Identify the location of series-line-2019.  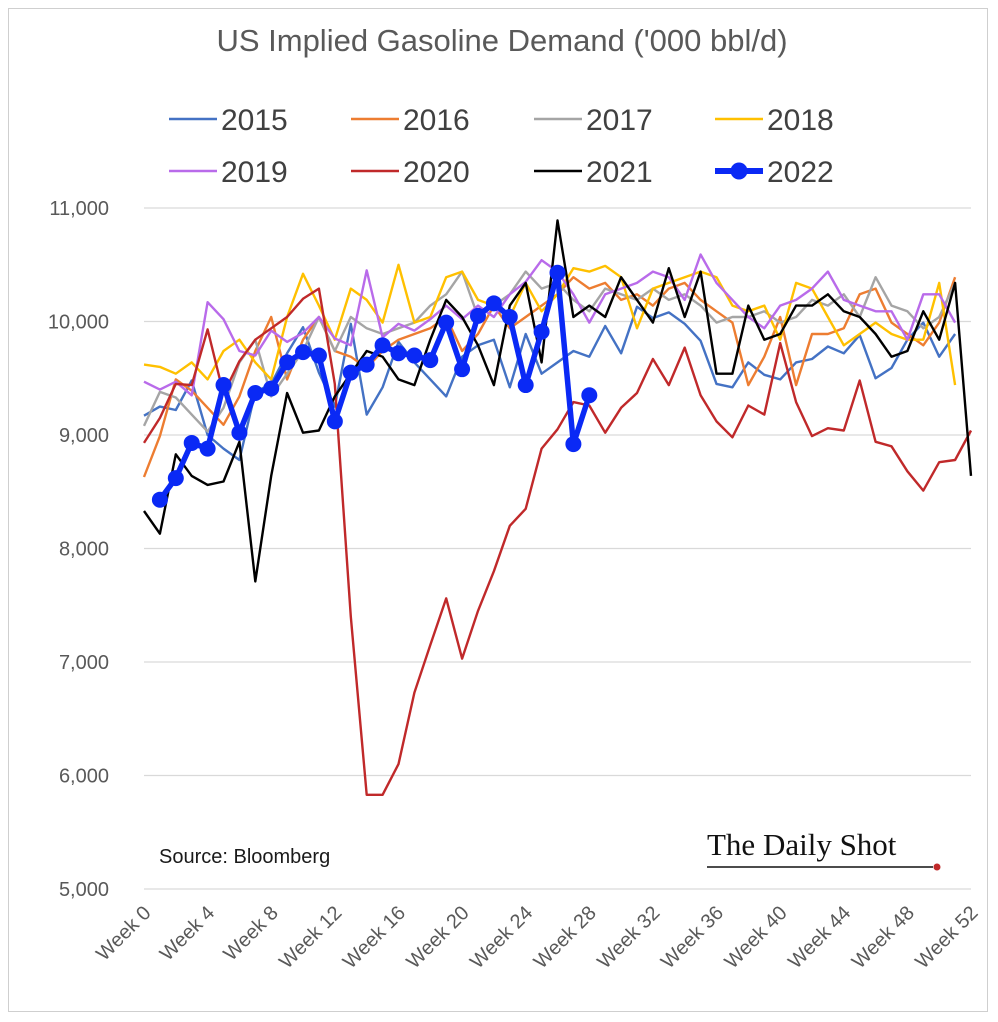
(550, 325).